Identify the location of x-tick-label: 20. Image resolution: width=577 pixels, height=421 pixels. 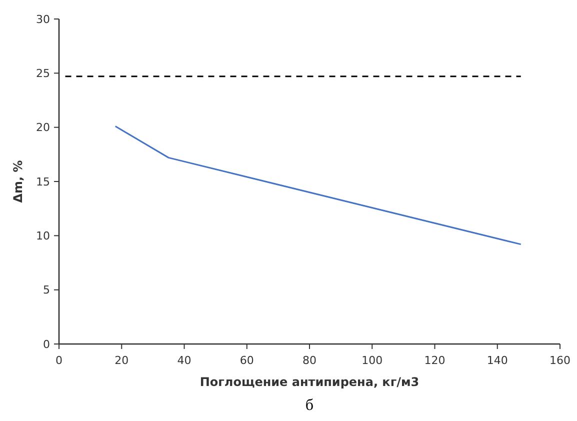
(121, 360).